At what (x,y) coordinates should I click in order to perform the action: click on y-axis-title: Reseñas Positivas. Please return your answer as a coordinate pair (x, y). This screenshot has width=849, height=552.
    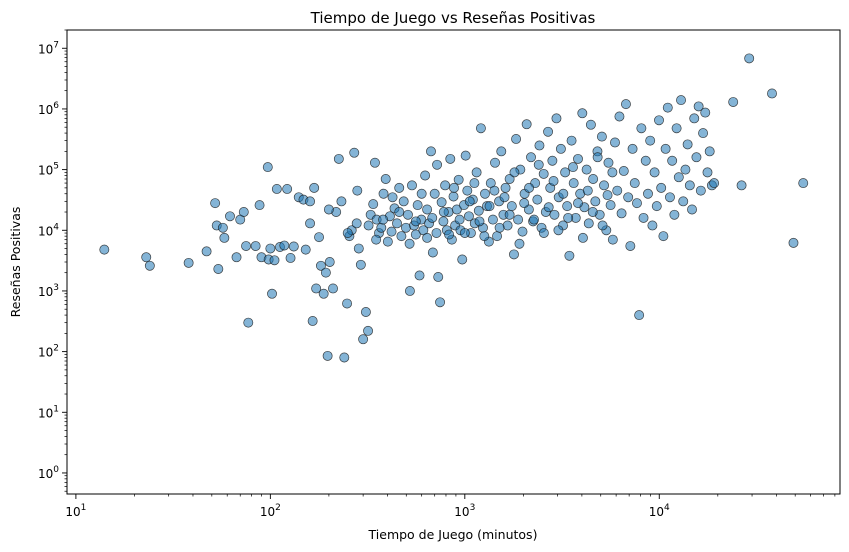
    Looking at the image, I should click on (15, 262).